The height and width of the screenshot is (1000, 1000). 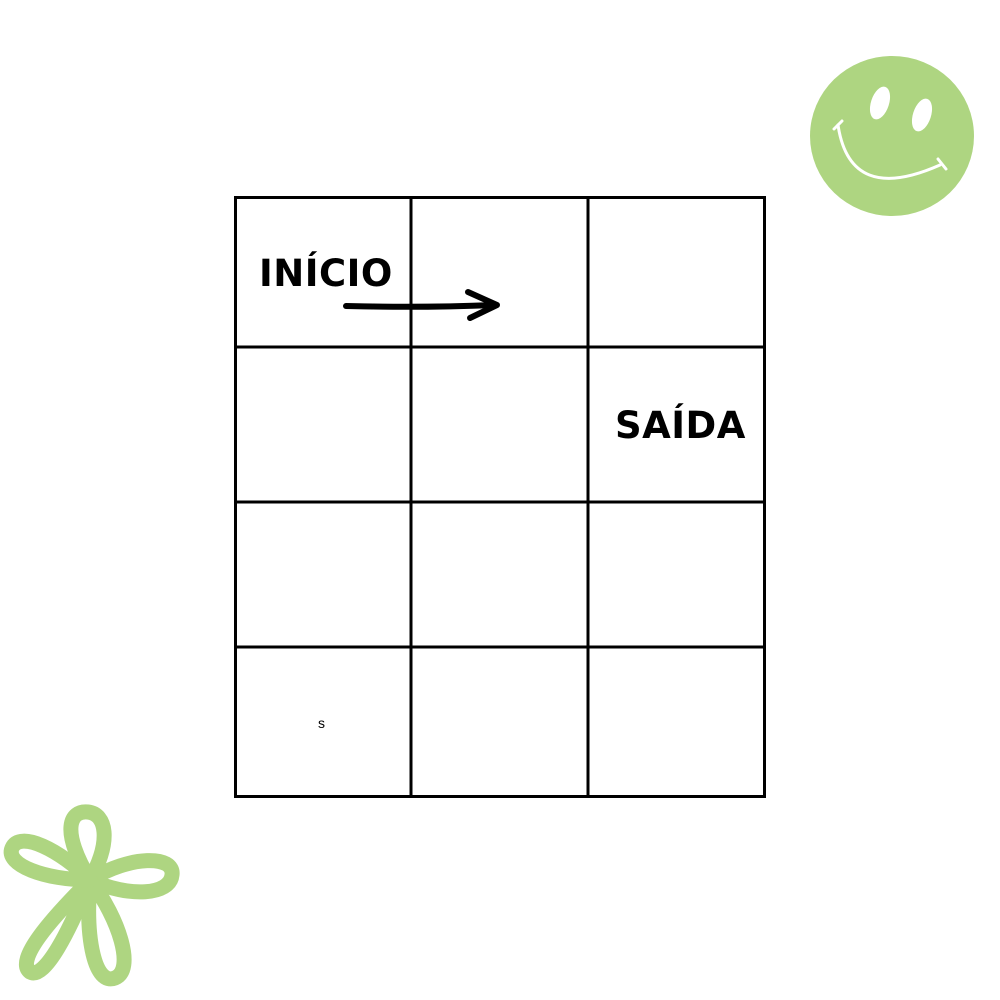 I want to click on exit-label: SAÍDA, so click(x=680, y=425).